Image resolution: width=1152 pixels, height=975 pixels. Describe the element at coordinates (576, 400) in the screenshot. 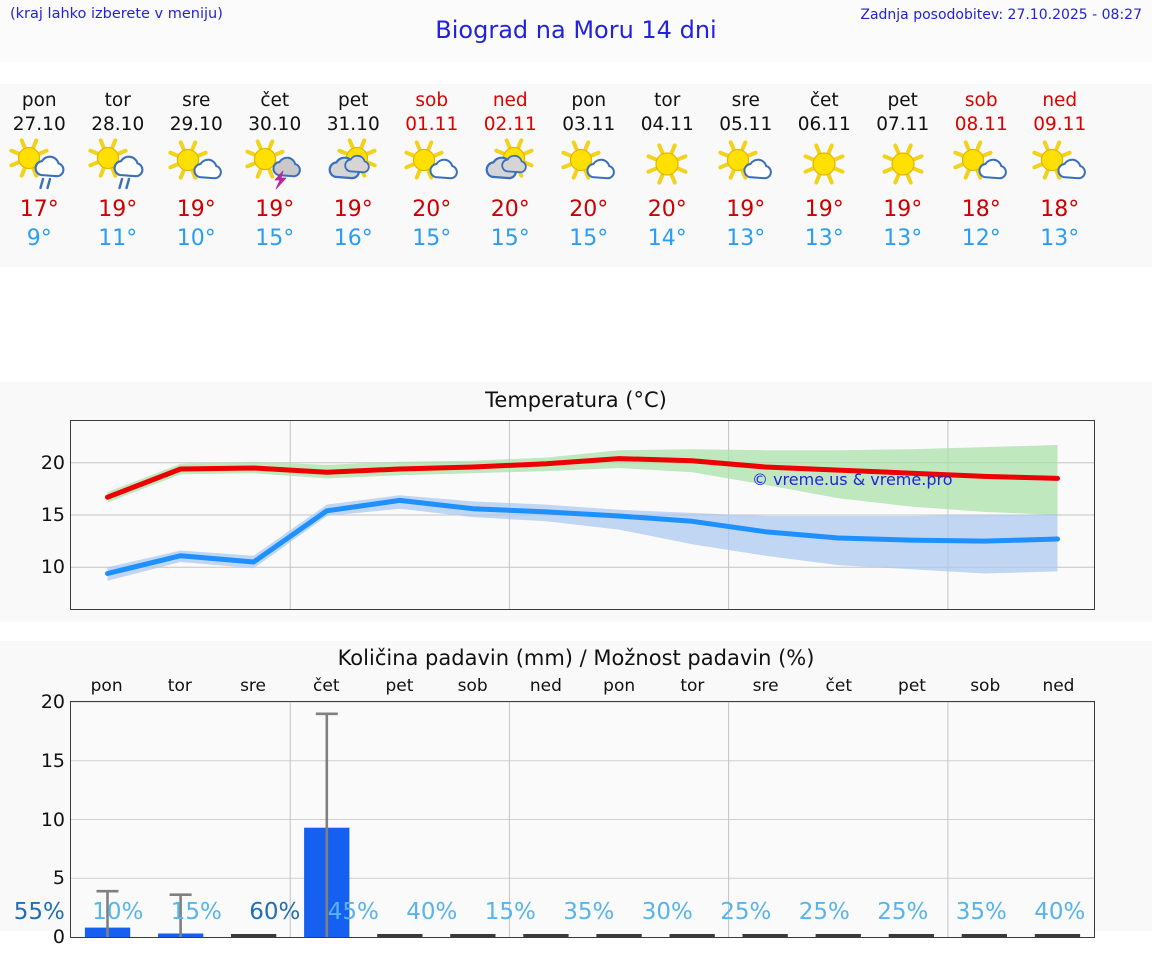

I see `temperature-chart-title: Temperatura (°C)` at that location.